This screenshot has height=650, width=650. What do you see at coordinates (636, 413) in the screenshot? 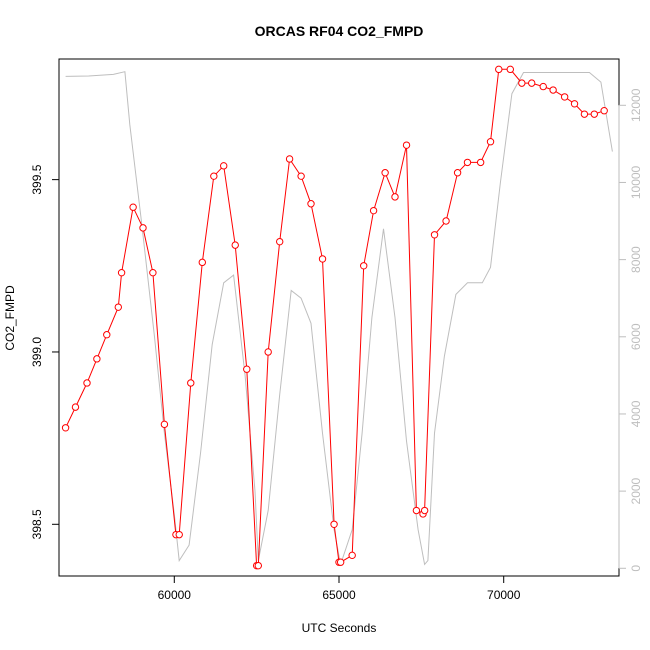
I see `right-y-tick-label: 4000` at bounding box center [636, 413].